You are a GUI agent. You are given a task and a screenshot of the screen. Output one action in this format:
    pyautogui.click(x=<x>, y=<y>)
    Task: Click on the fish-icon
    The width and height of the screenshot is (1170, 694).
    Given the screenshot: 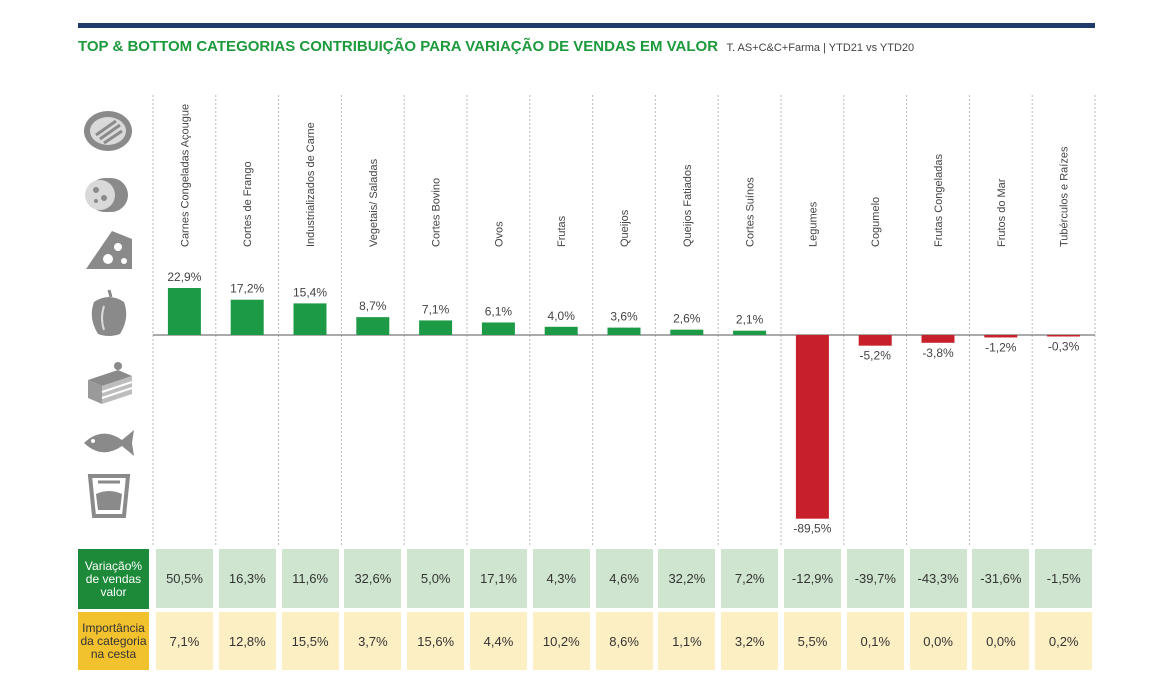 What is the action you would take?
    pyautogui.click(x=109, y=443)
    